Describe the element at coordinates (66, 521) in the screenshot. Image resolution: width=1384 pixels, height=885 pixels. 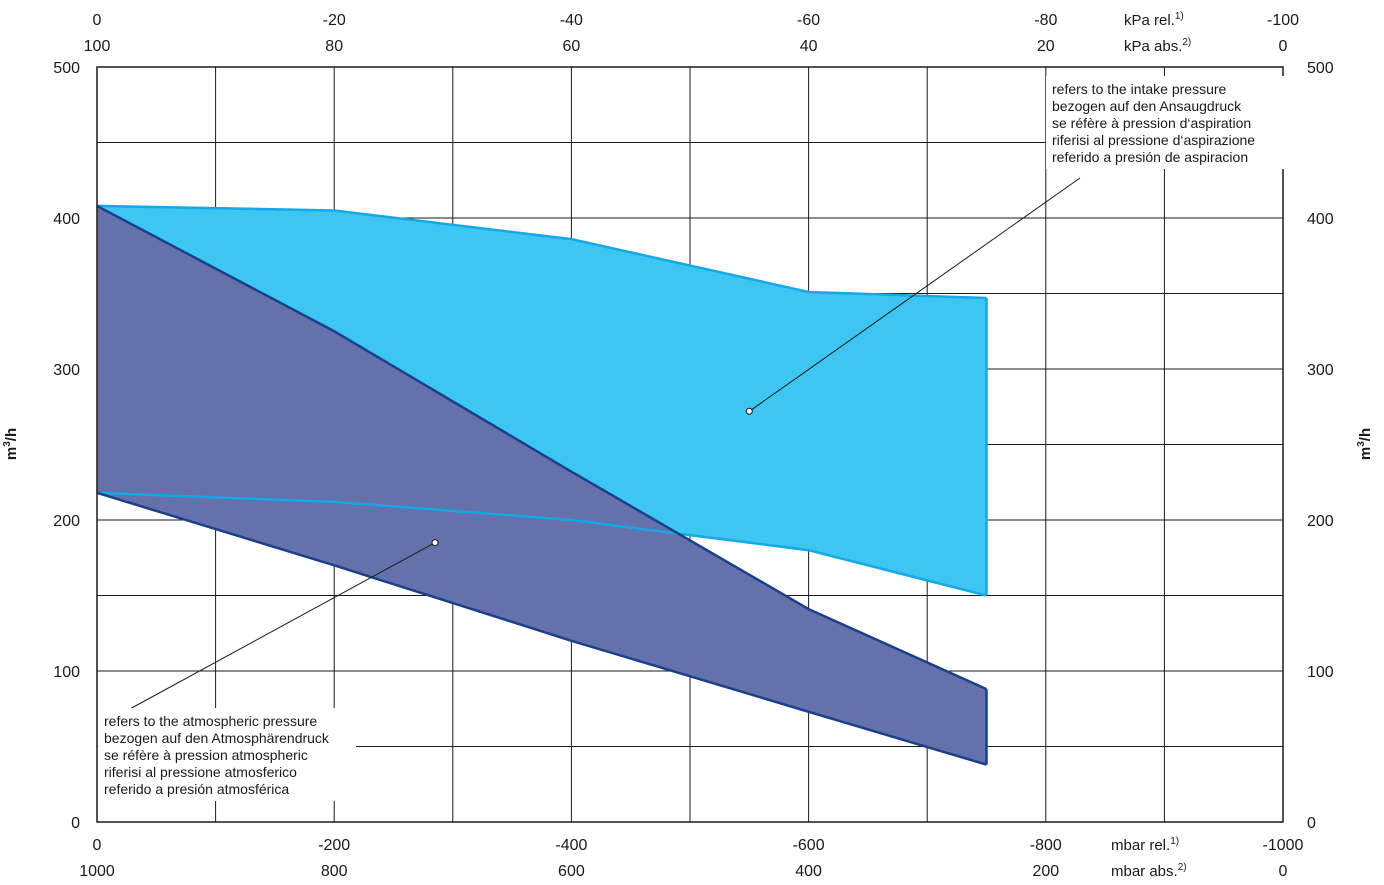
I see `y-tick-left: 200` at that location.